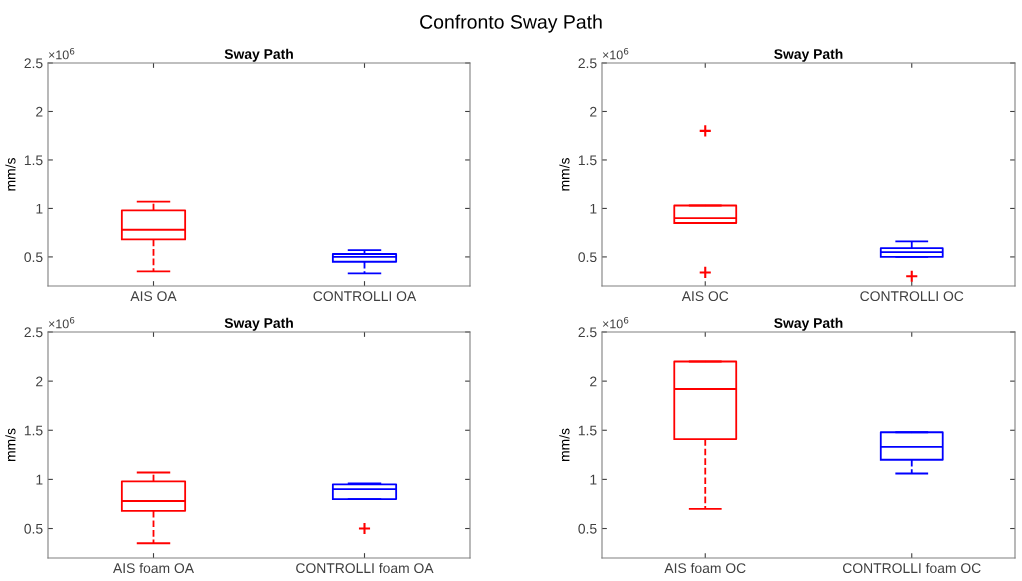 This screenshot has height=581, width=1022. What do you see at coordinates (153, 568) in the screenshot?
I see `x-tick-label: AIS foam OA` at bounding box center [153, 568].